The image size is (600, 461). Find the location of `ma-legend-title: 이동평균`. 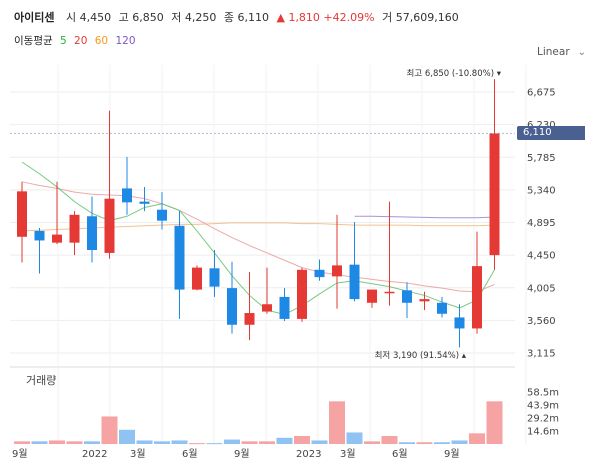

ma-legend-title: 이동평균 is located at coordinates (33, 41).